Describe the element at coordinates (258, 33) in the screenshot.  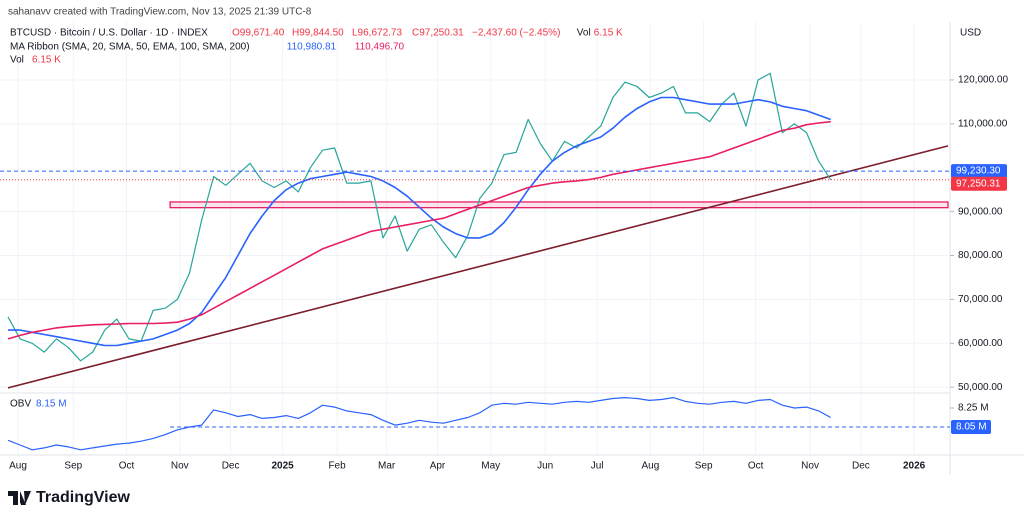
I see `ohlc-value: O99,671.40` at that location.